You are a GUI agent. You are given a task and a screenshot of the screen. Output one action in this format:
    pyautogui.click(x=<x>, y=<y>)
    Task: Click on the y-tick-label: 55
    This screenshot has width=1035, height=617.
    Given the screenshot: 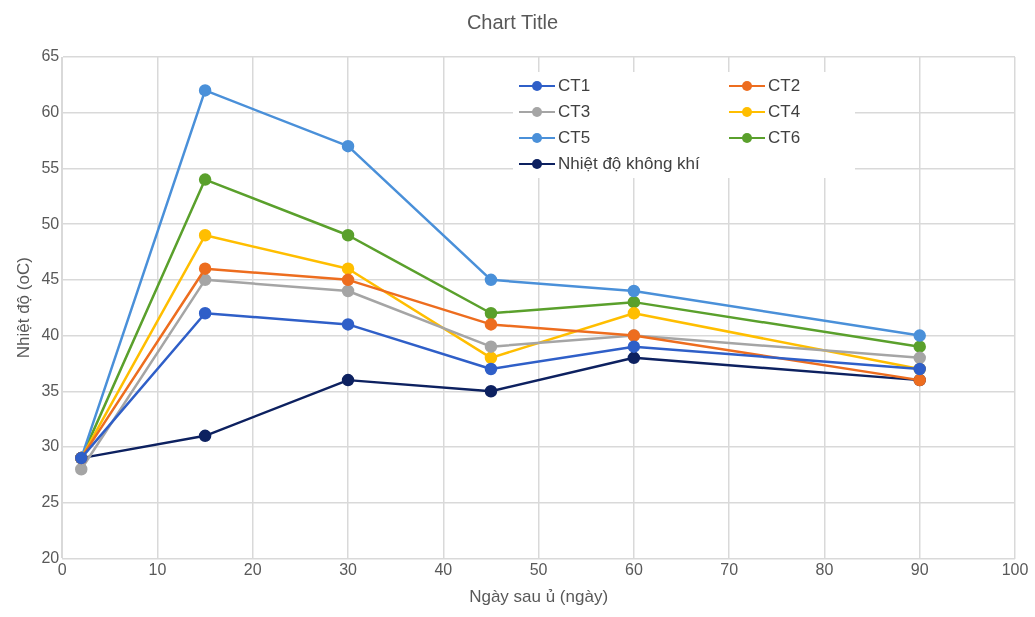 What is the action you would take?
    pyautogui.click(x=50, y=167)
    